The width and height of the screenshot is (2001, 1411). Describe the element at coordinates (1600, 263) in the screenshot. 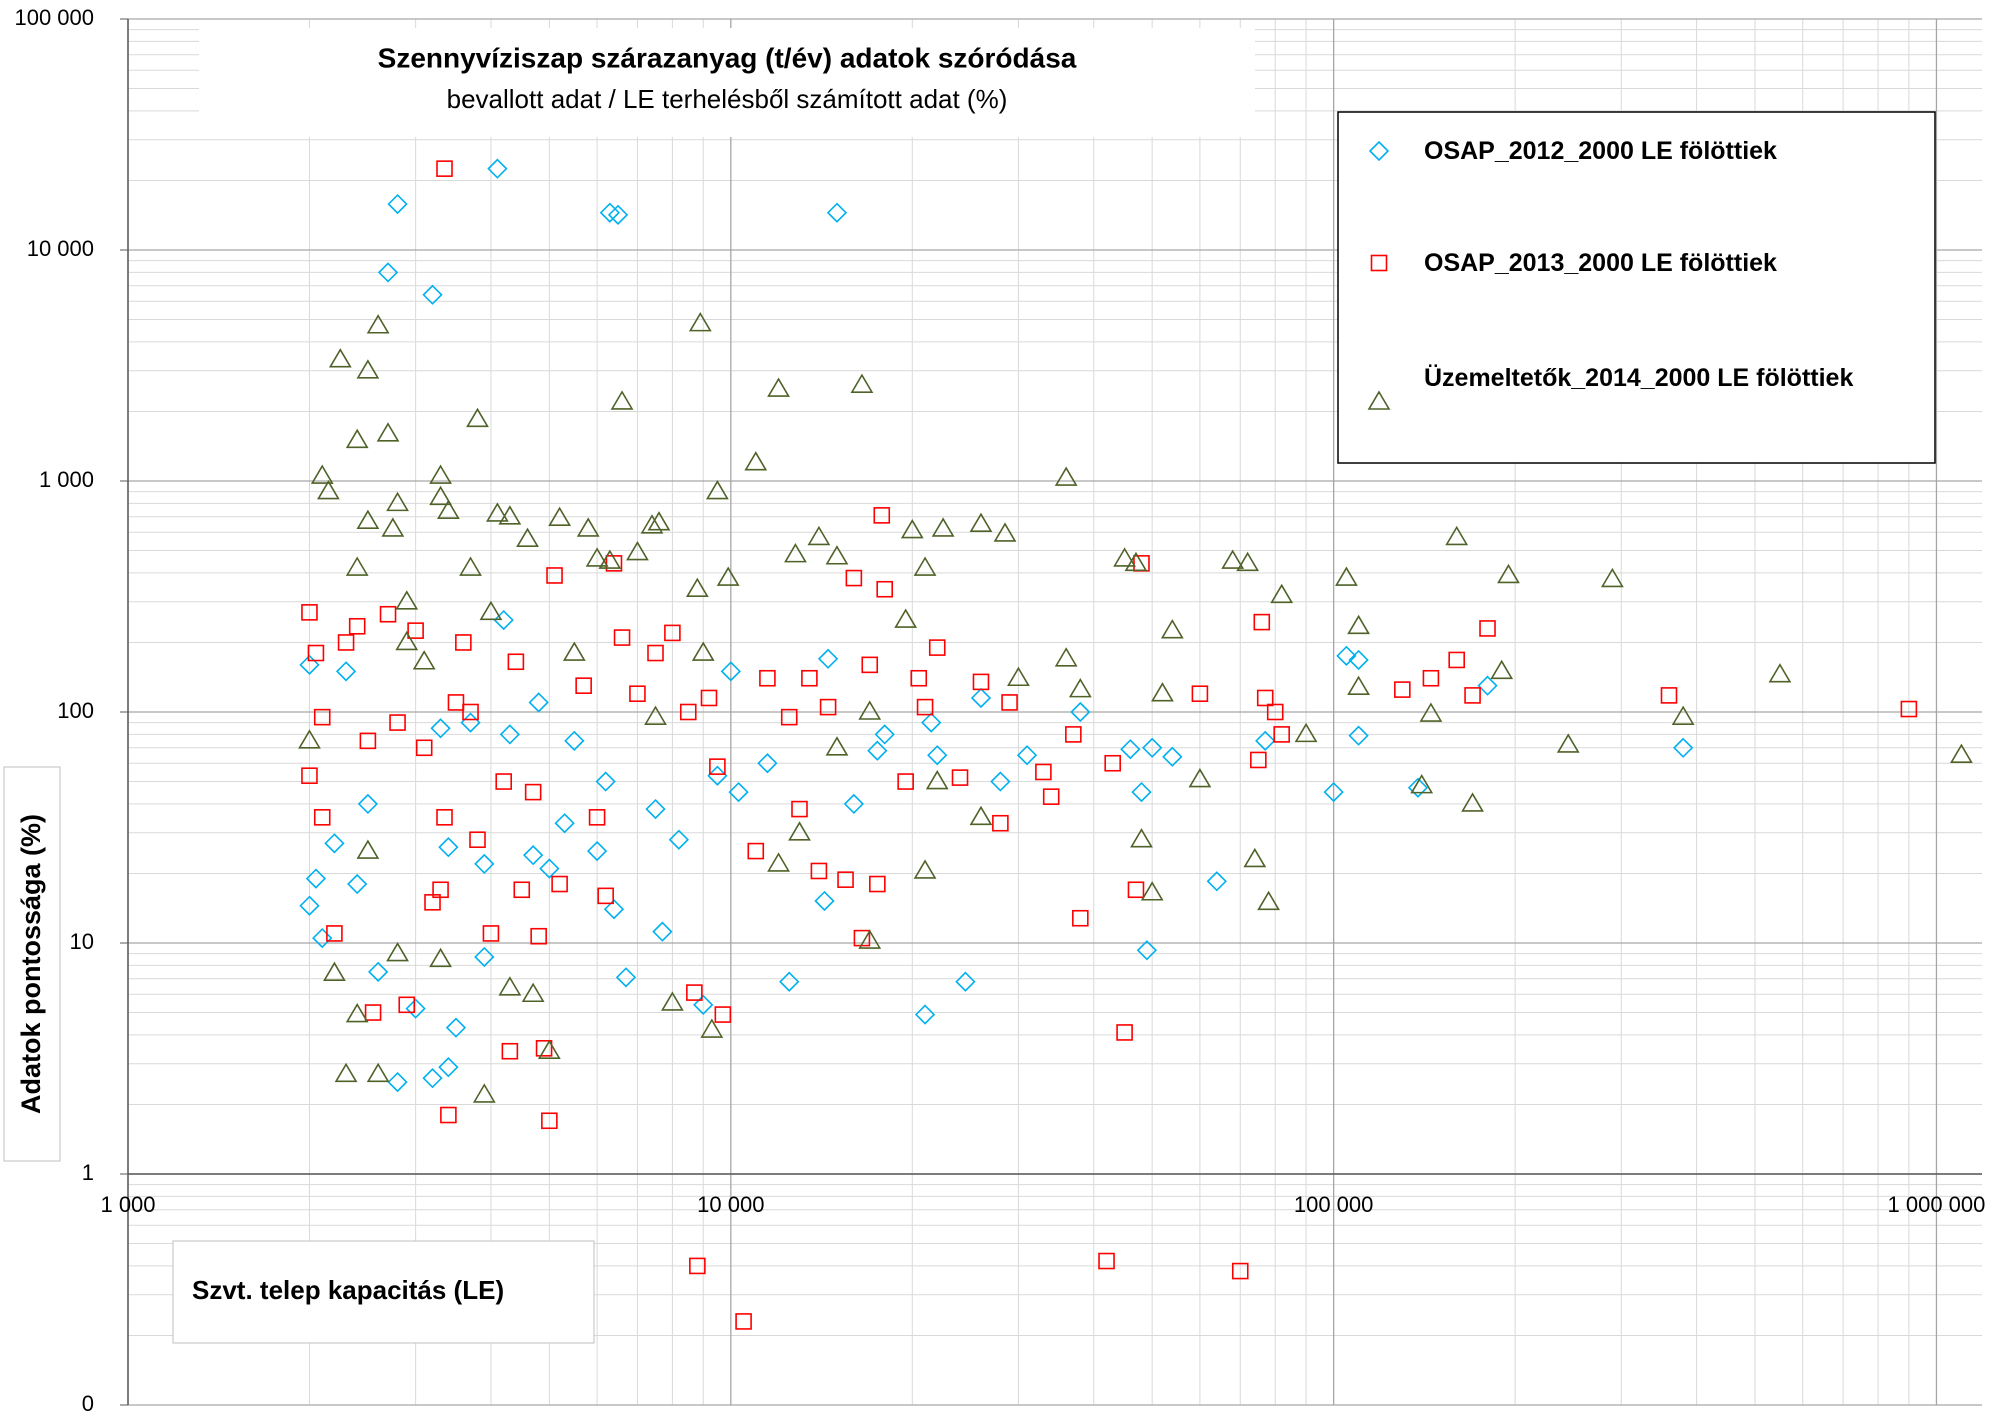

I see `legend-label: OSAP_2013_2000 LE fölöttiek` at that location.